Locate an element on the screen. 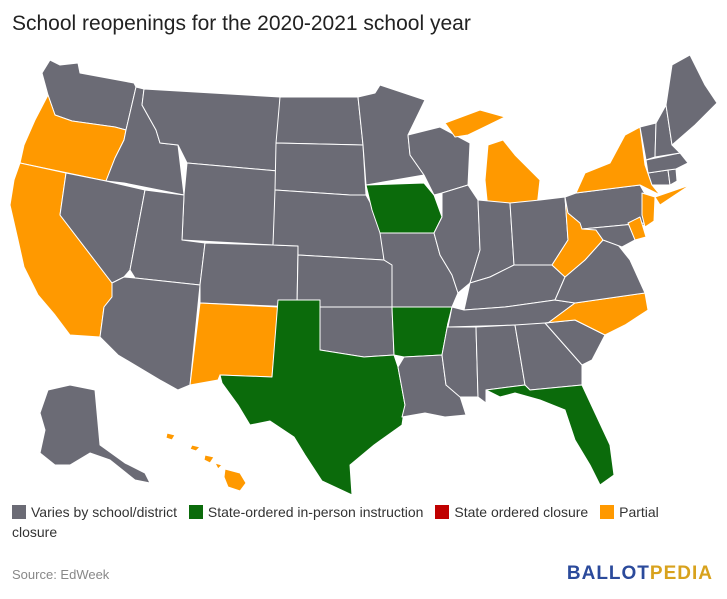 The image size is (727, 599). state-AZ is located at coordinates (150, 333).